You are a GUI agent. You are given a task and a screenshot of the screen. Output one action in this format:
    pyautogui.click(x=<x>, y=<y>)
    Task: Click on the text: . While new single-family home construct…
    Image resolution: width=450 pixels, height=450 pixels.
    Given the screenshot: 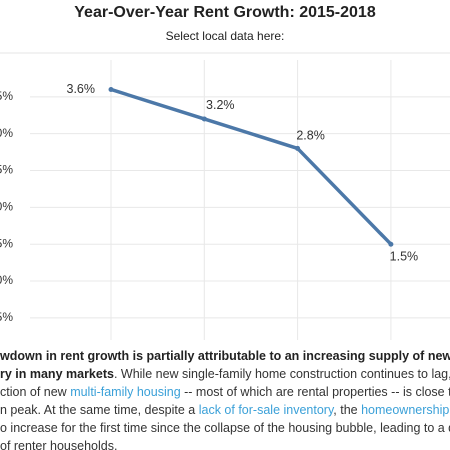 What is the action you would take?
    pyautogui.click(x=281, y=374)
    